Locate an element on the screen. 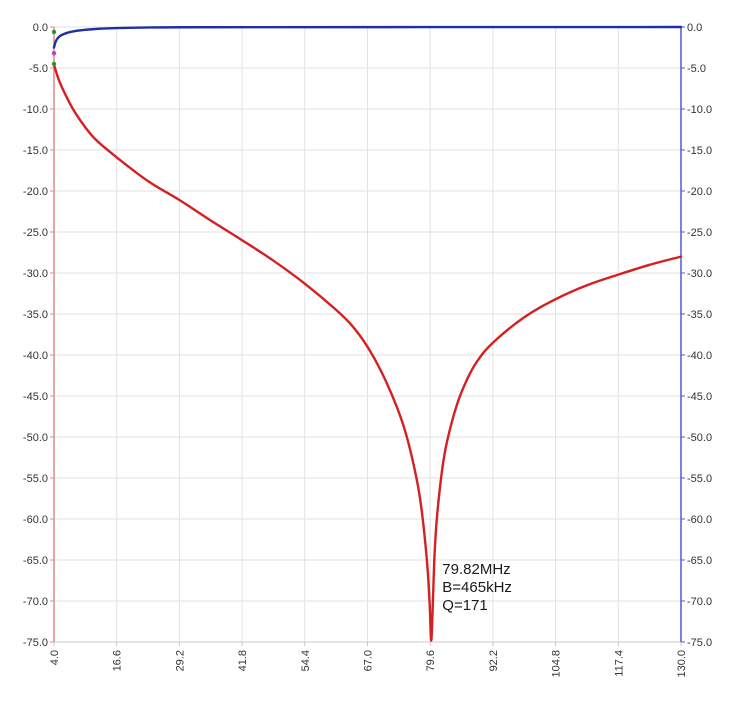 The image size is (736, 701). y-left-tick-label: -30.0 is located at coordinates (35, 274).